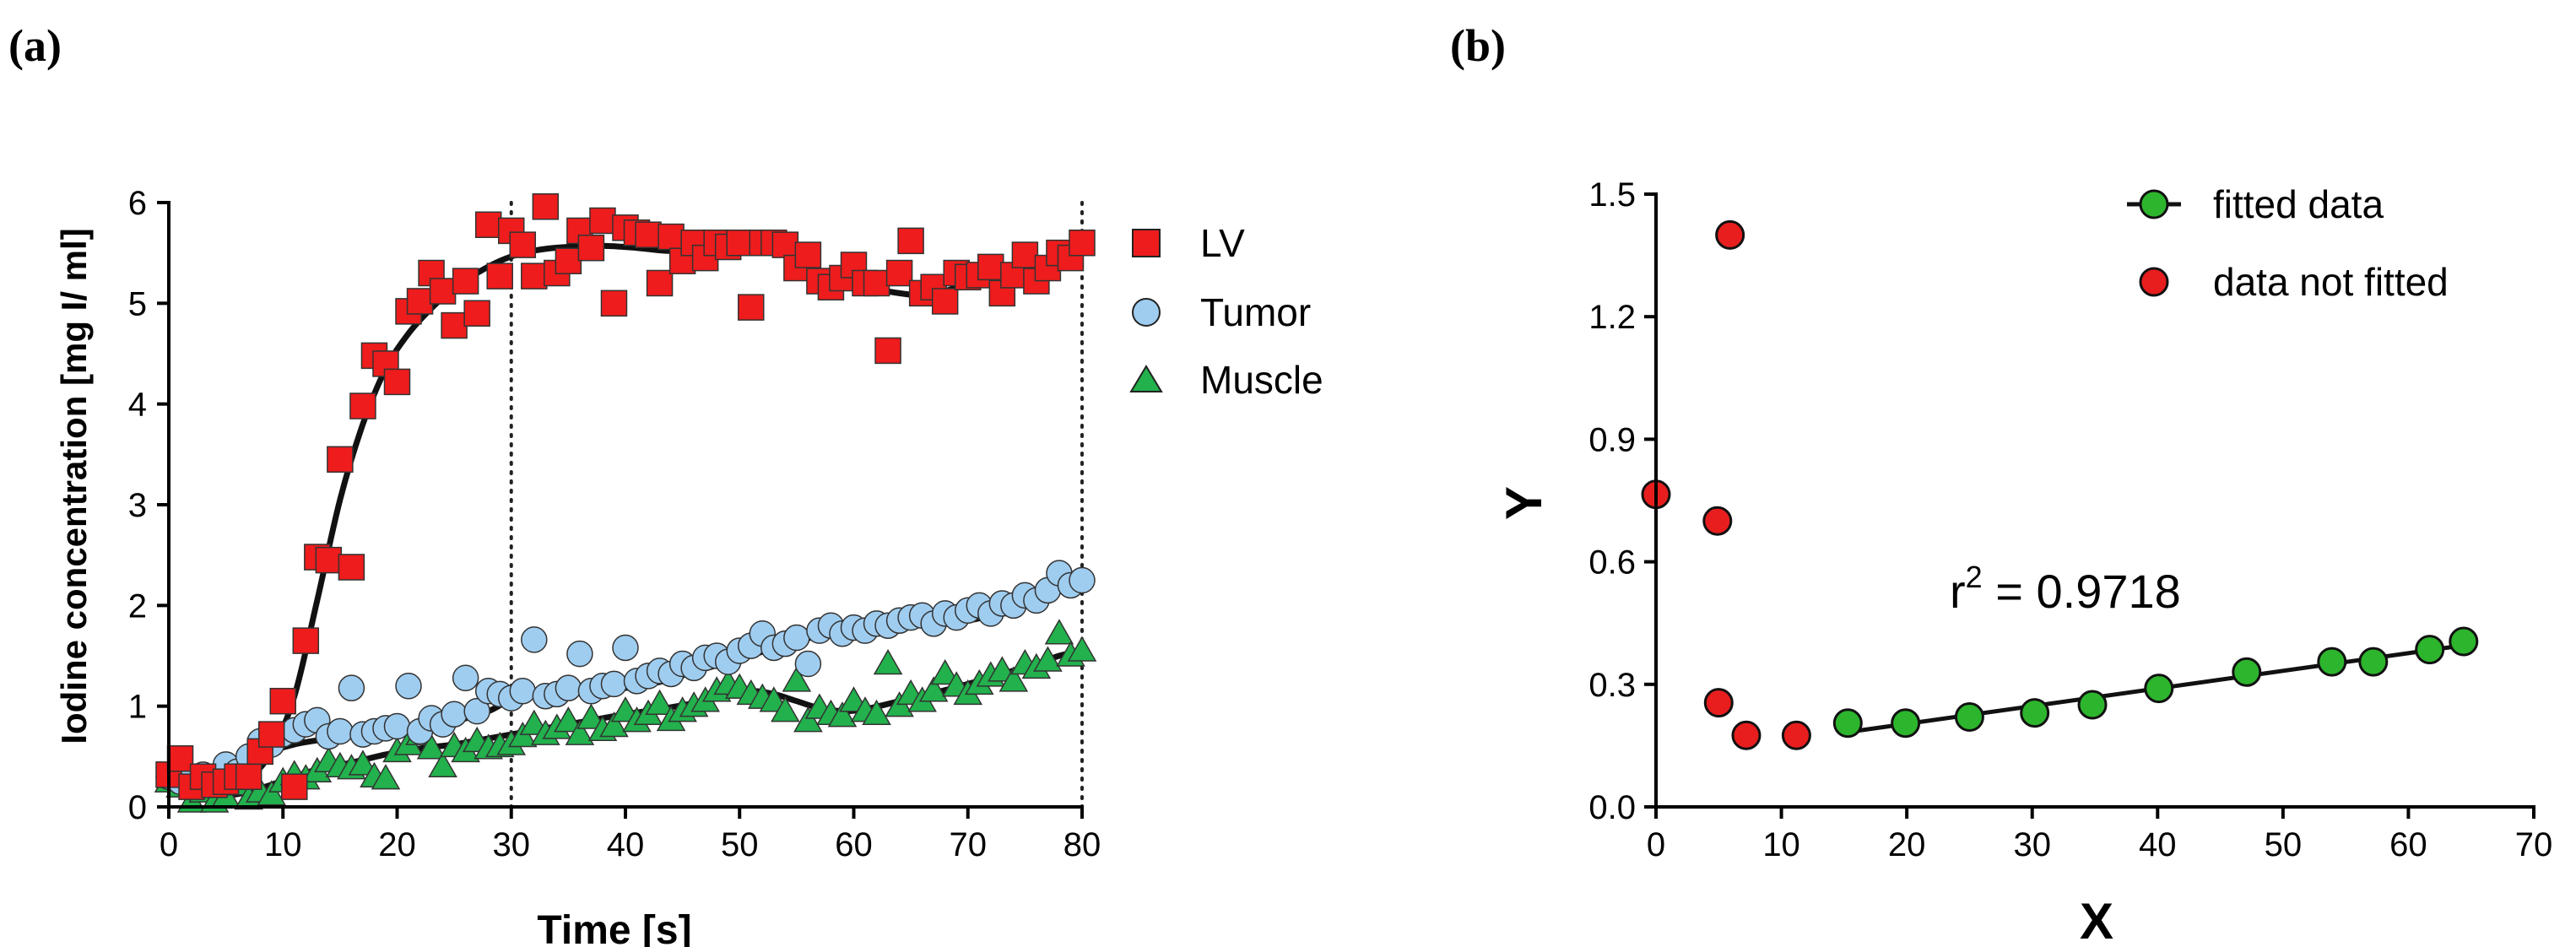 This screenshot has height=947, width=2576. What do you see at coordinates (397, 845) in the screenshot?
I see `a-x-tick-label: 20` at bounding box center [397, 845].